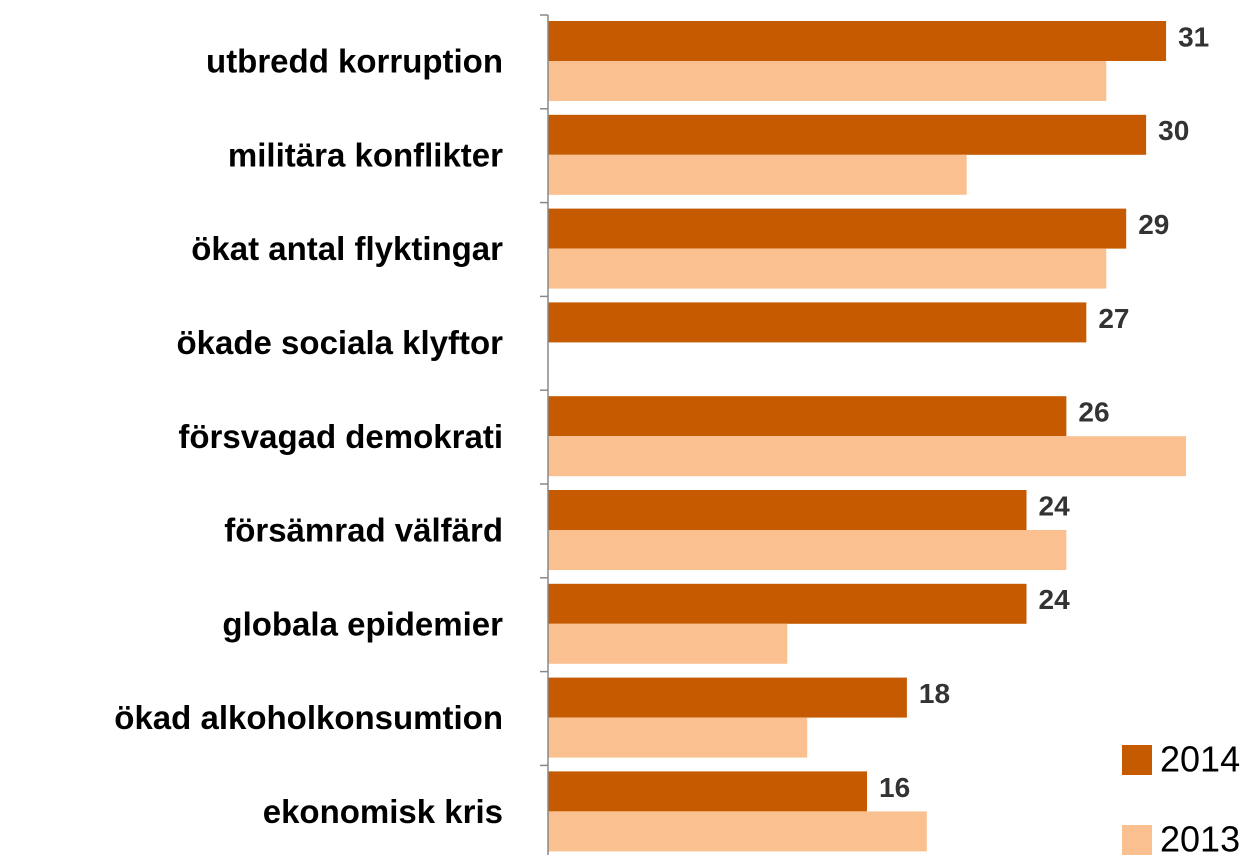 The image size is (1243, 855). Describe the element at coordinates (934, 693) in the screenshot. I see `value-label: 18` at that location.